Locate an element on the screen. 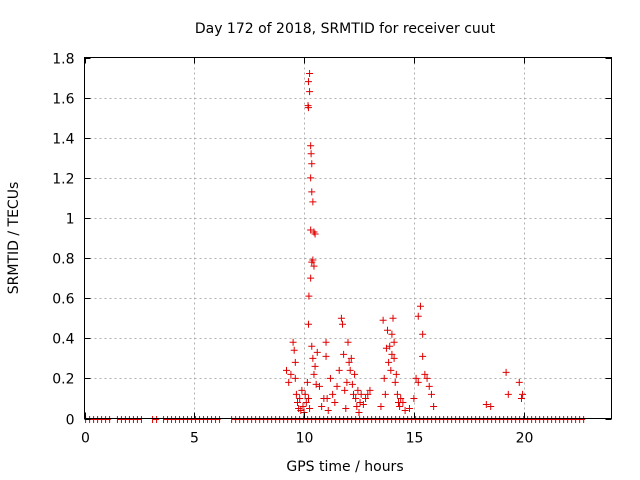 The image size is (640, 480). y-tick-label: 0.2 is located at coordinates (63, 380).